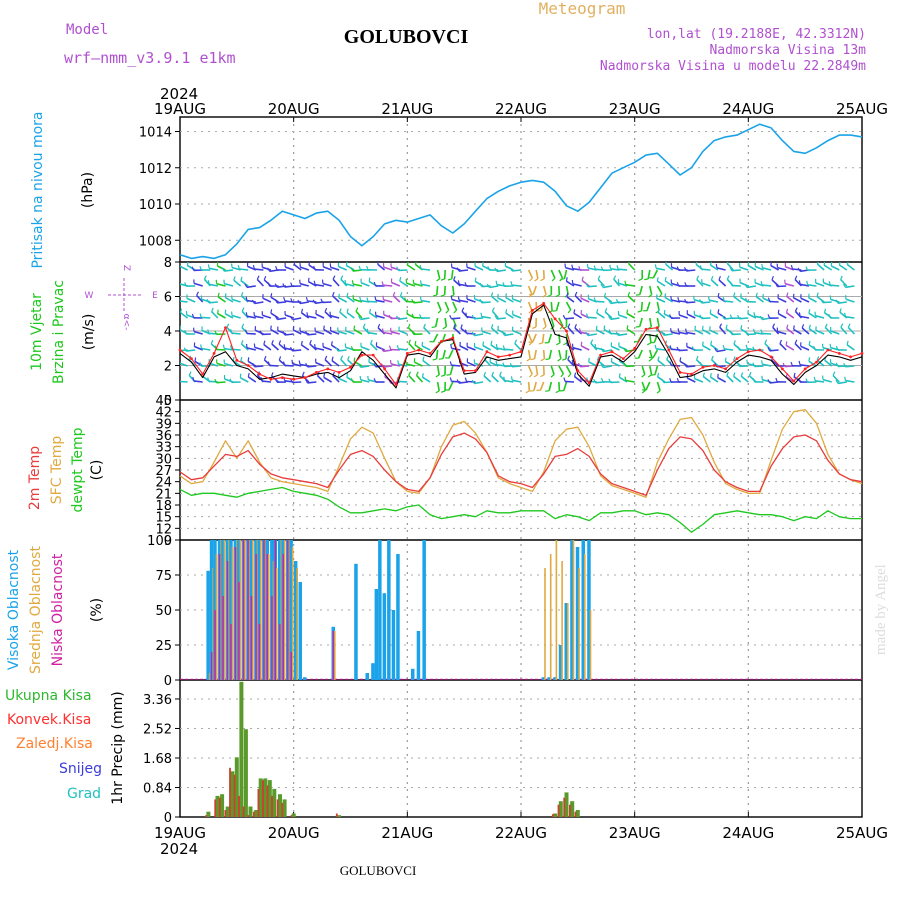 This screenshot has height=900, width=900. I want to click on y-tick-label: 30, so click(163, 459).